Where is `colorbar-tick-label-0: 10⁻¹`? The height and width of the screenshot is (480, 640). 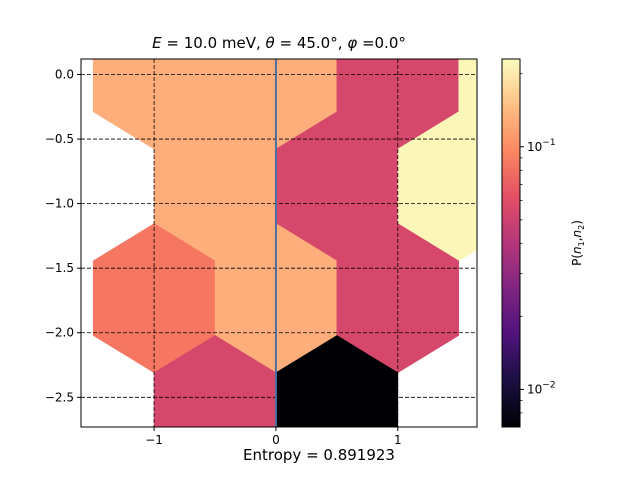 colorbar-tick-label-0: 10⁻¹ is located at coordinates (541, 146).